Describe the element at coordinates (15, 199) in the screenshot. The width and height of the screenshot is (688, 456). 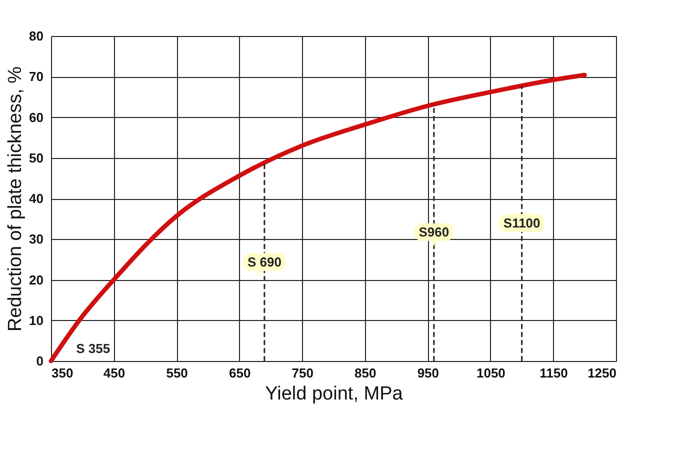
I see `y-axis-title: Reduction of plate thickness, %` at that location.